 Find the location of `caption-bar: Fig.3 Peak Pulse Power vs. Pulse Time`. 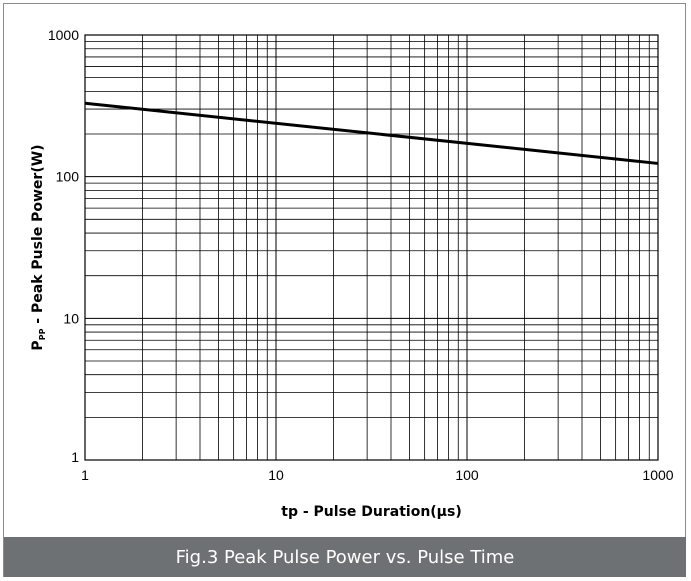

caption-bar: Fig.3 Peak Pulse Power vs. Pulse Time is located at coordinates (345, 557).